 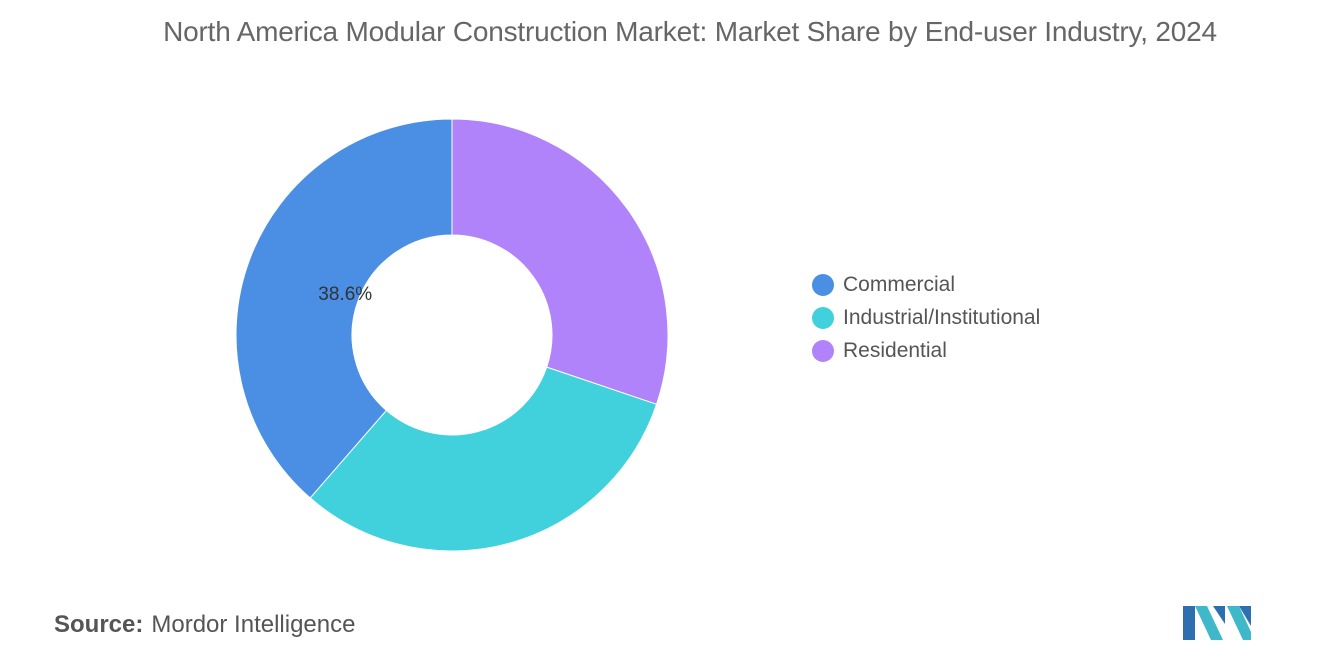 I want to click on legend-label: Commercial, so click(x=899, y=284).